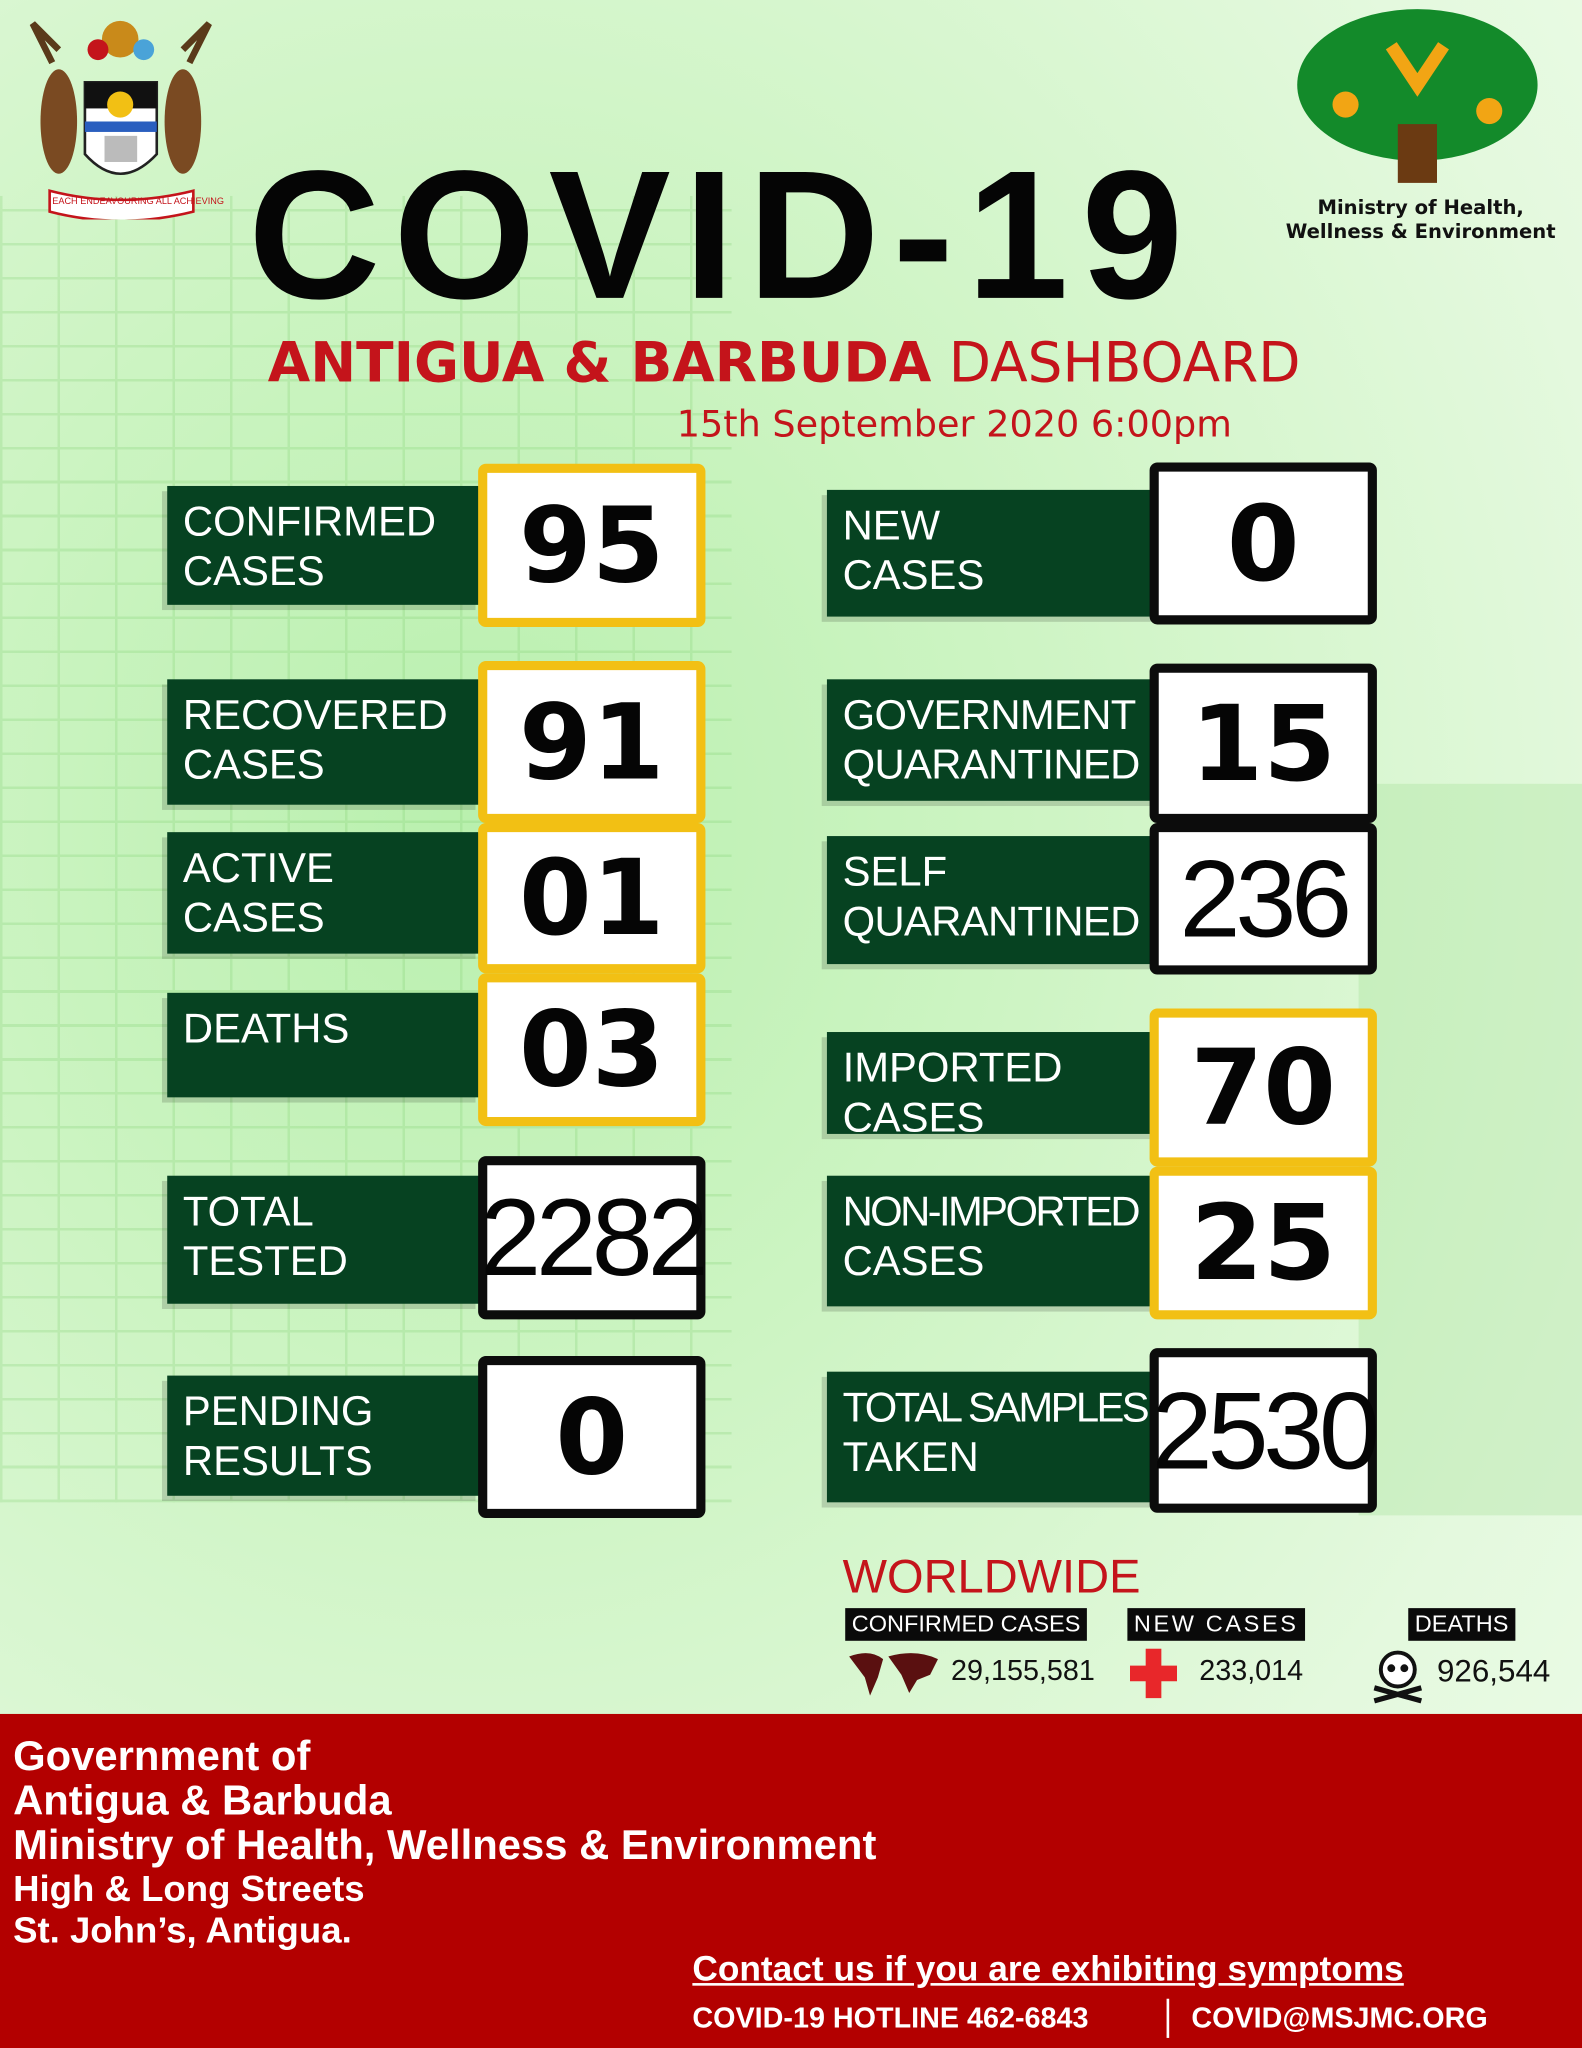 This screenshot has width=1582, height=2048. I want to click on page-subtitle: ANTIGUA & BARBUDA DASHBOARD, so click(784, 362).